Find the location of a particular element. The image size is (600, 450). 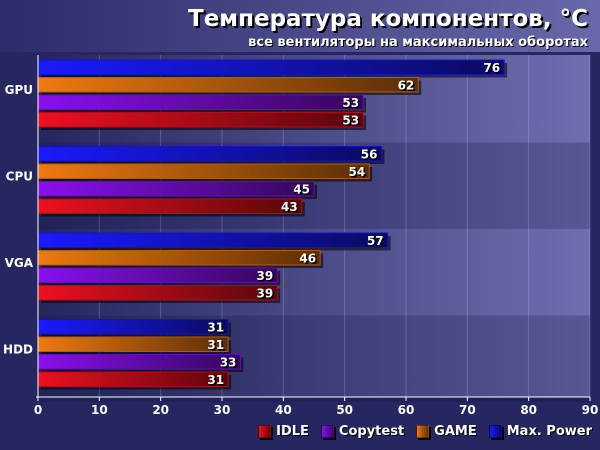

bar-label-hdd-max-power: 31 is located at coordinates (215, 328).